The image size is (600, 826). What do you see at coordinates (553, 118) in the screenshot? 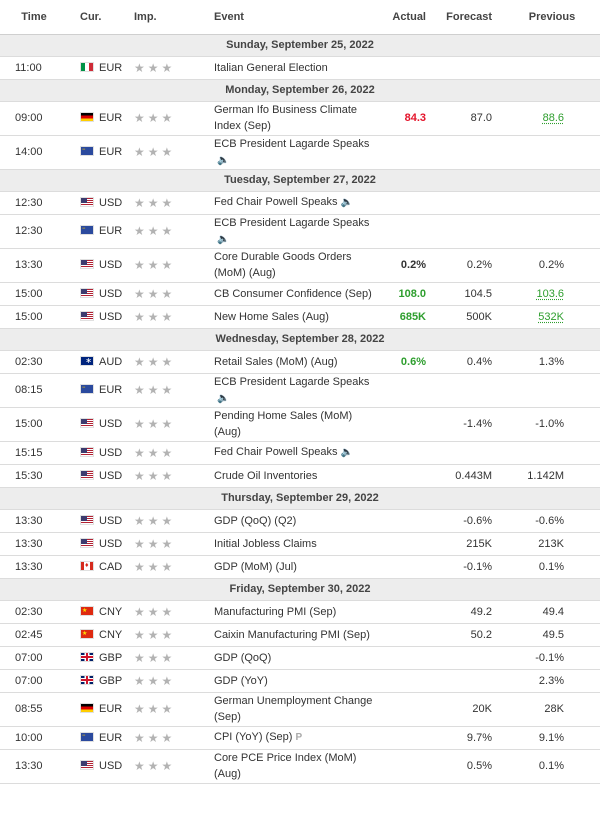
I see `previous-value-text: 88.6` at bounding box center [553, 118].